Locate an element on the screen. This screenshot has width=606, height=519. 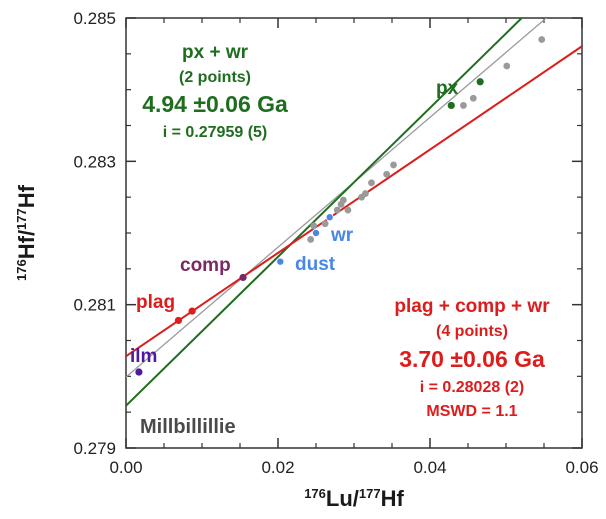
y-axis-label-main: Hf/ is located at coordinates (26, 244).